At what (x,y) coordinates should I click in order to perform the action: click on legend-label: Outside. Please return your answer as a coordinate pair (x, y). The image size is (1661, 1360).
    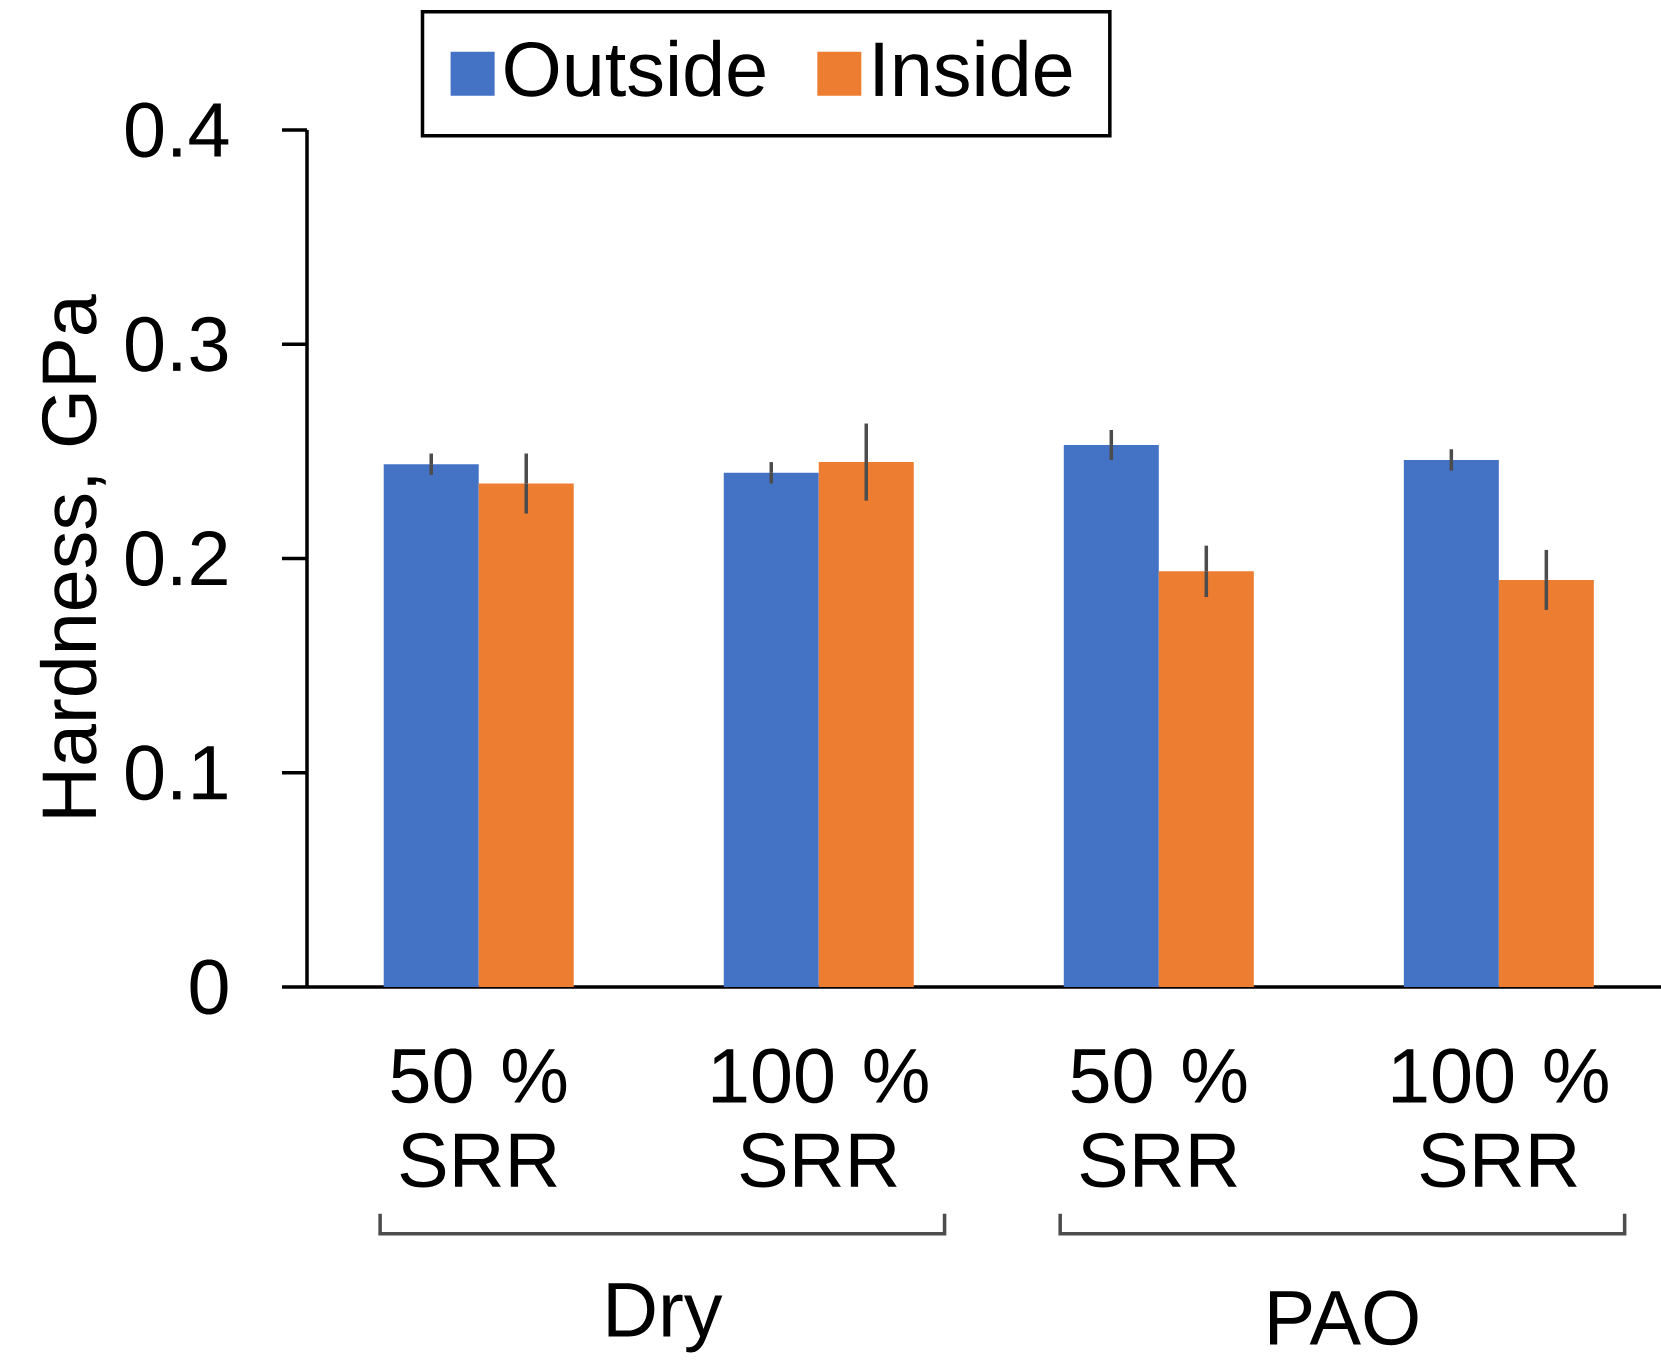
    Looking at the image, I should click on (635, 68).